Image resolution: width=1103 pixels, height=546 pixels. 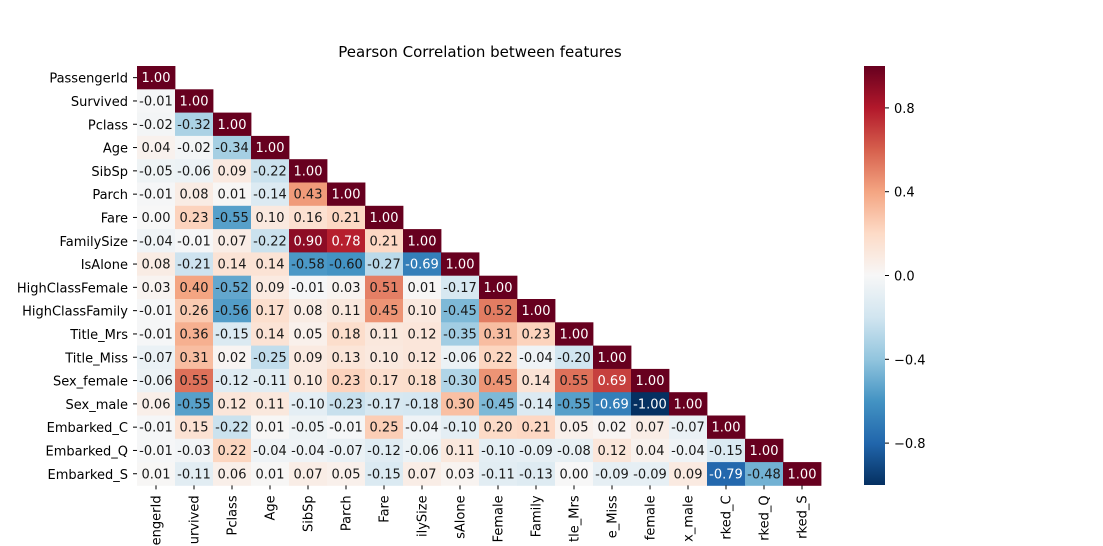 I want to click on cell-value-label: 0.04, so click(x=650, y=451).